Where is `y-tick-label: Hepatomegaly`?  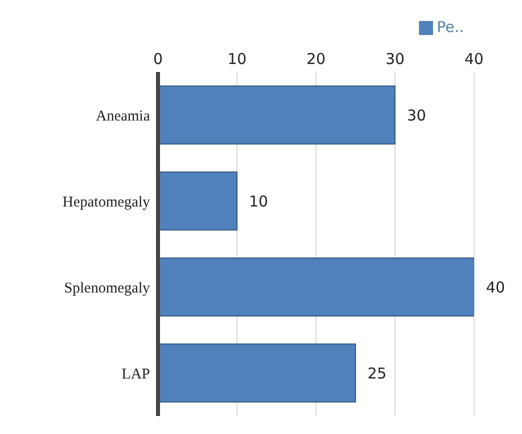 y-tick-label: Hepatomegaly is located at coordinates (106, 202).